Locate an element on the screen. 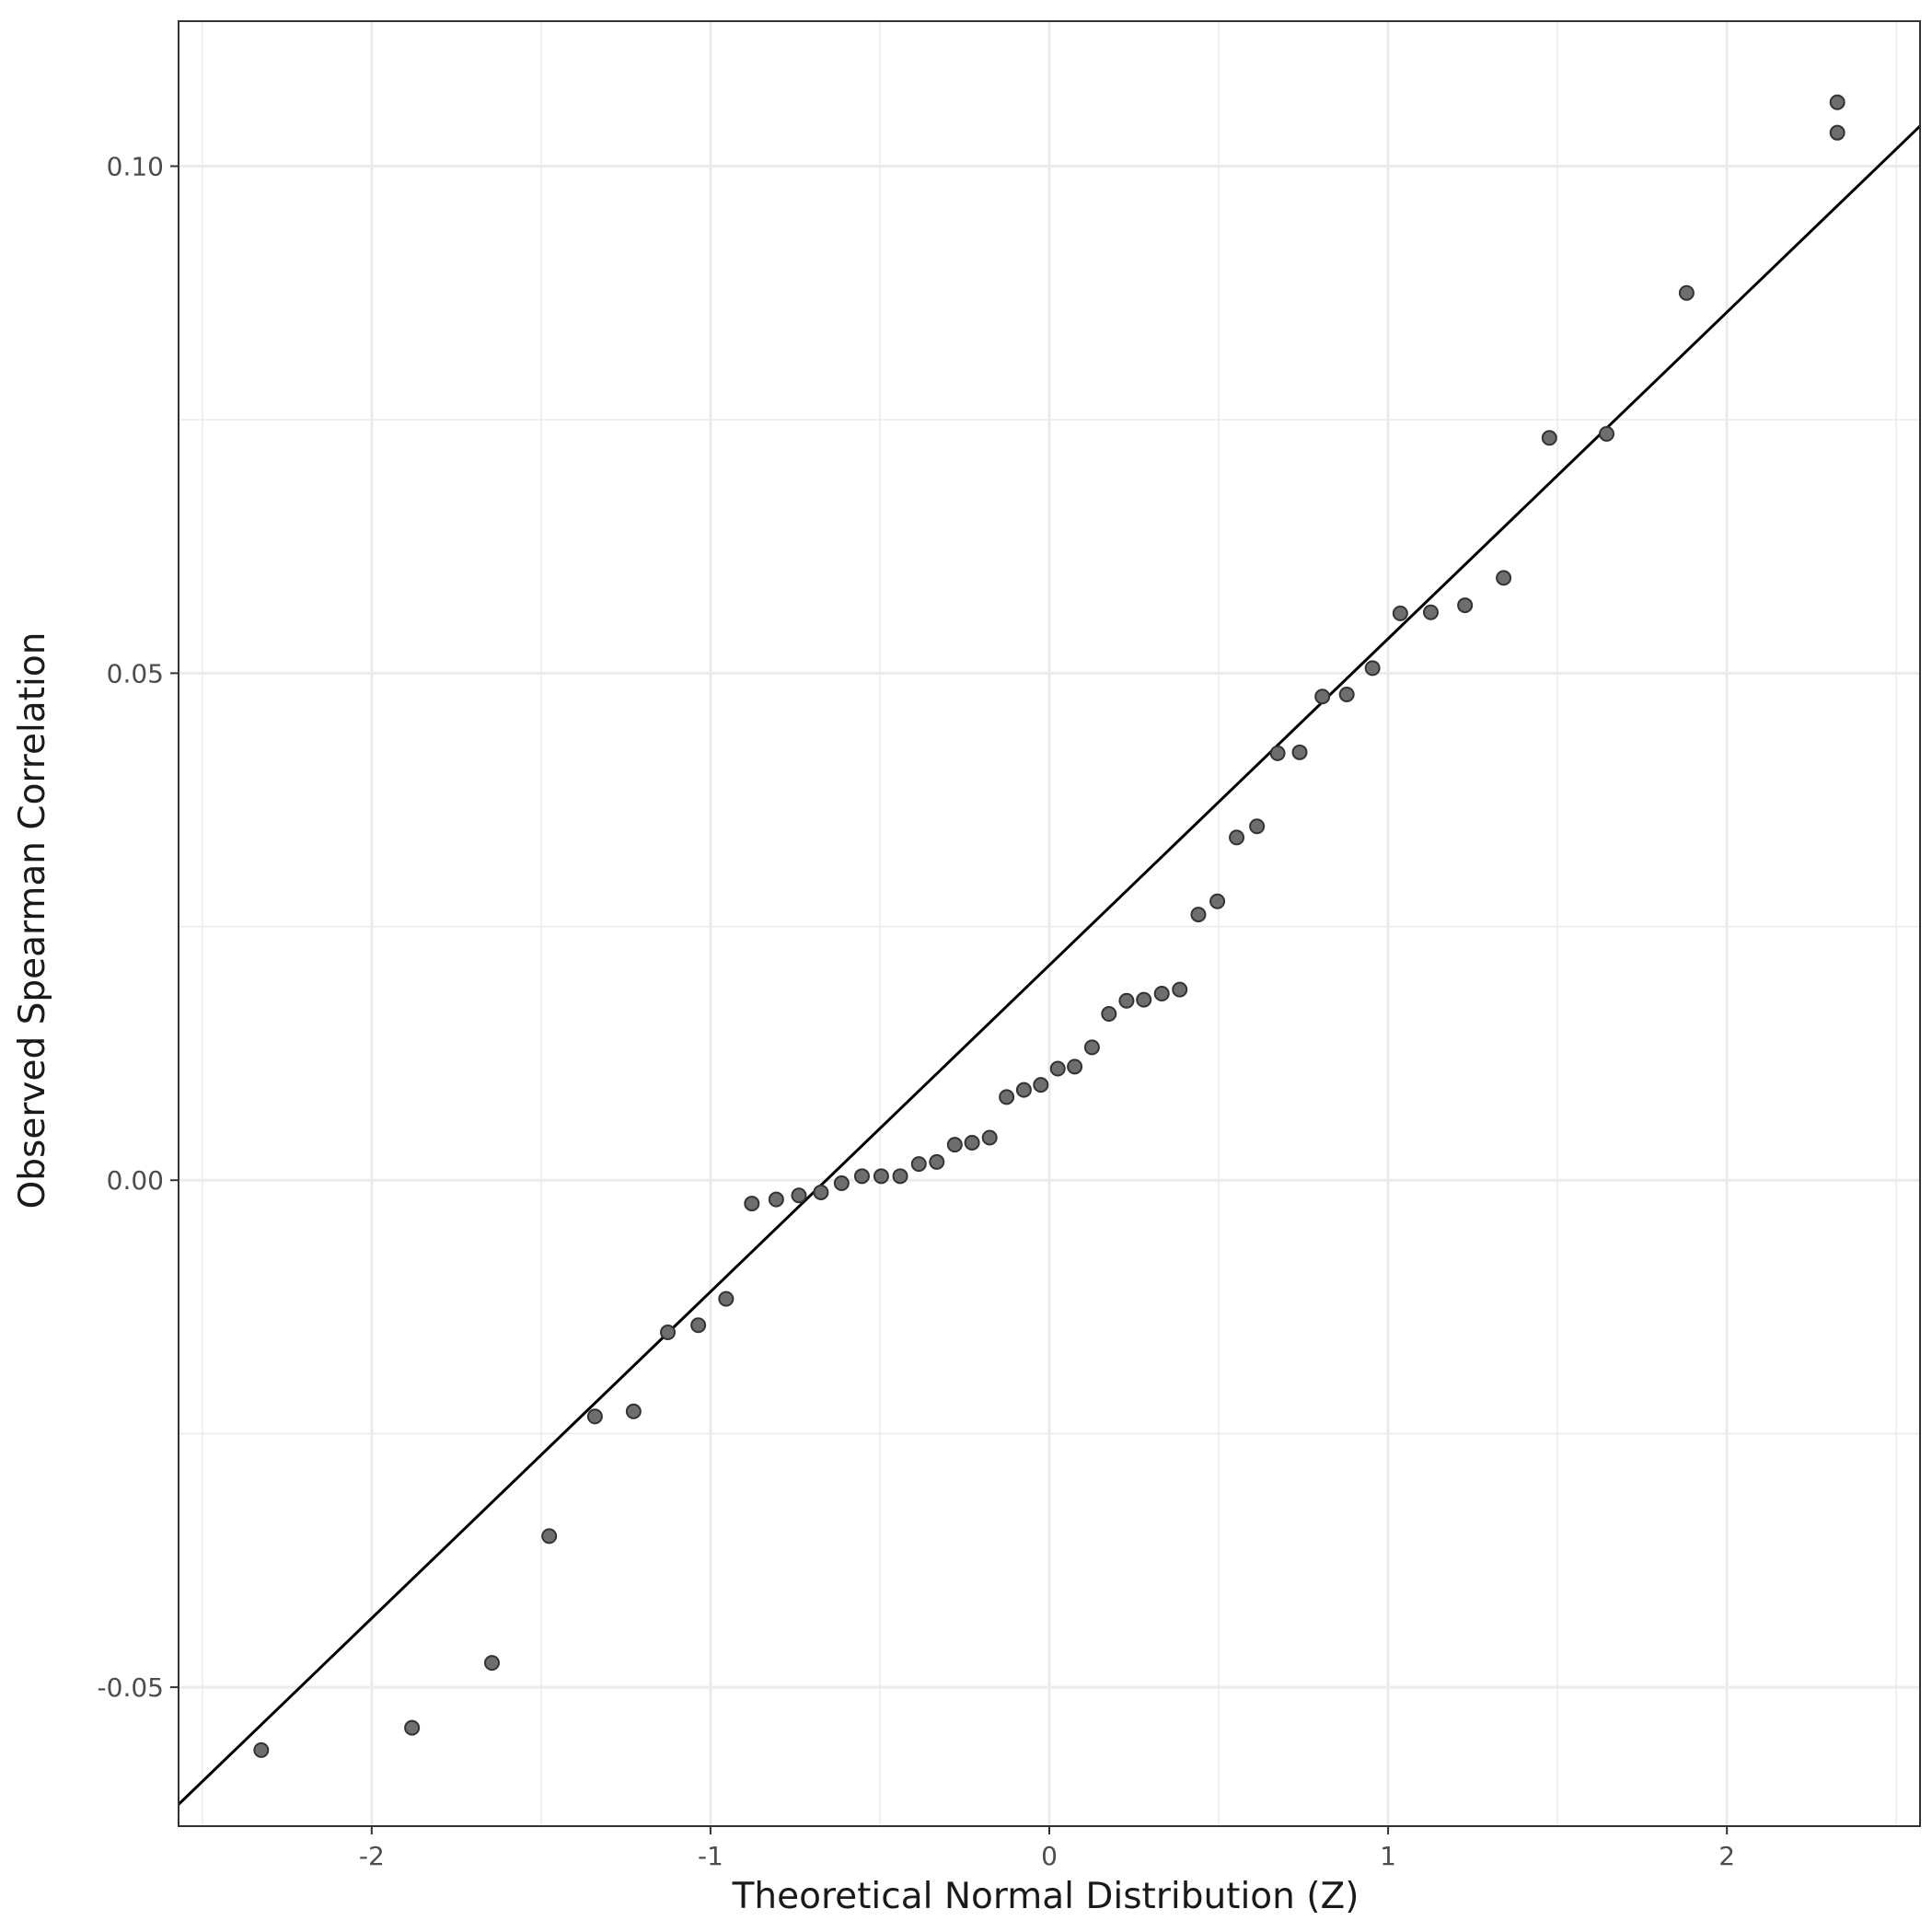 This screenshot has height=1932, width=1932. x-tick-label: -2 is located at coordinates (372, 1856).